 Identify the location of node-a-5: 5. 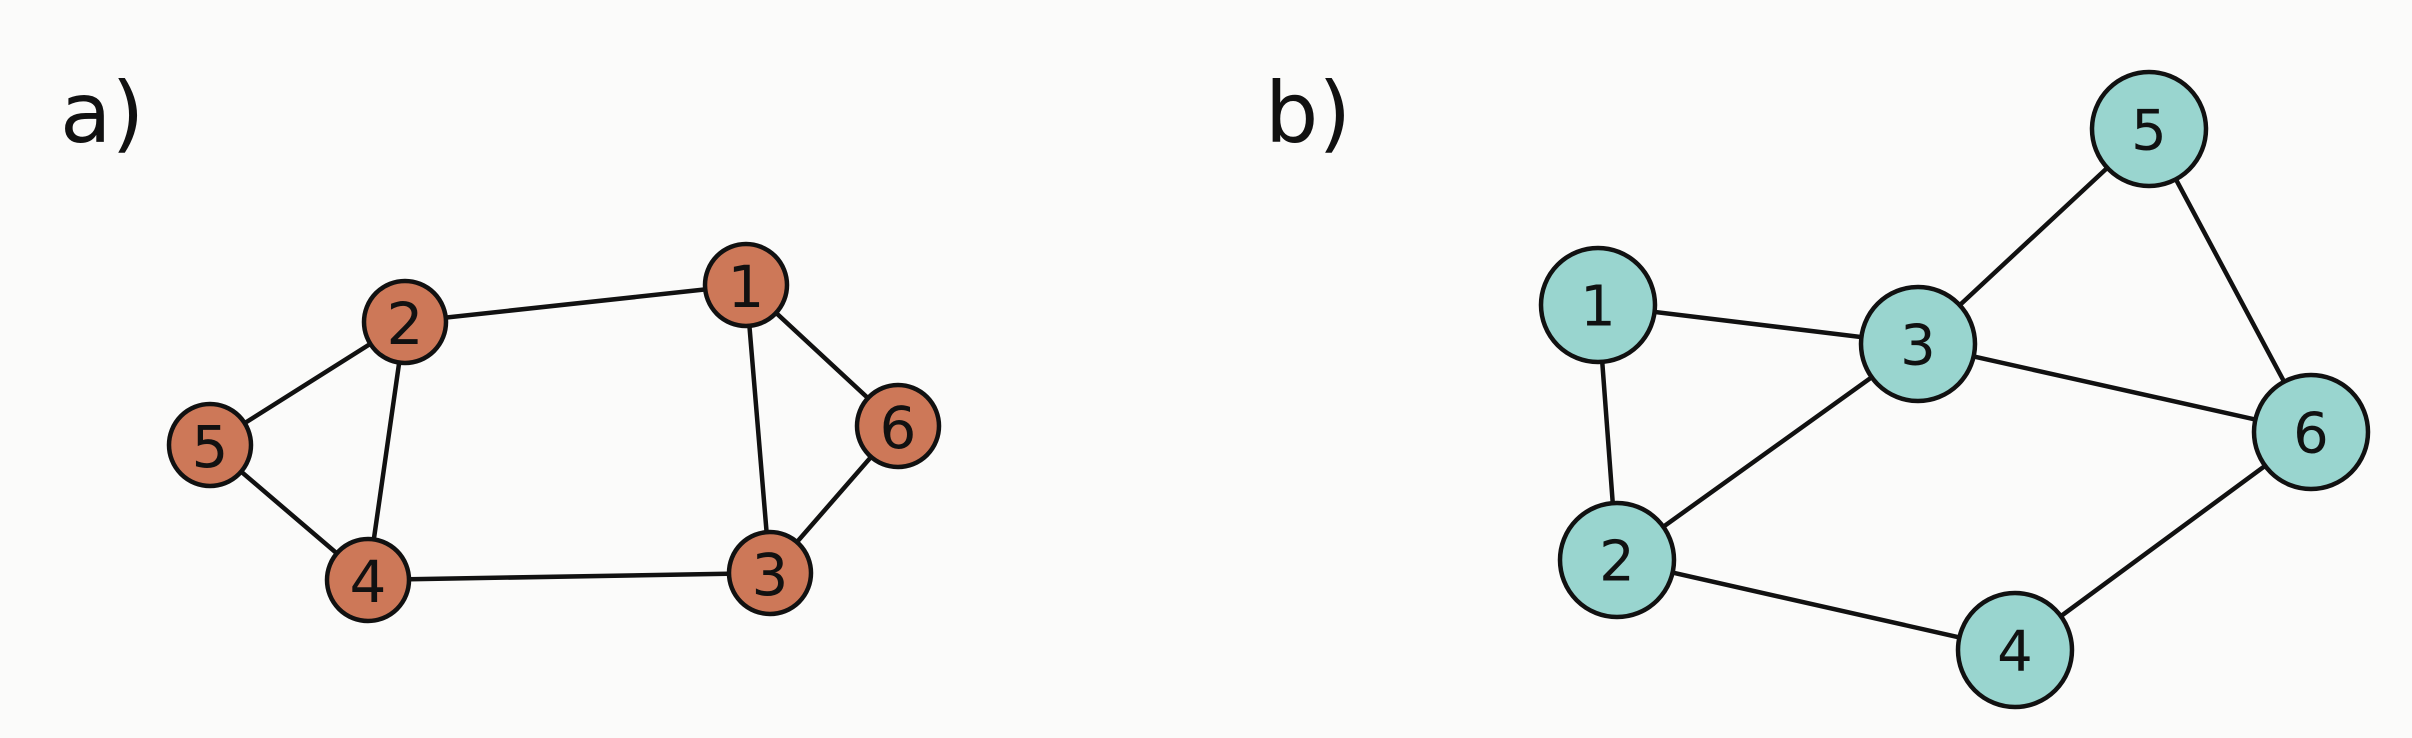
(210, 445).